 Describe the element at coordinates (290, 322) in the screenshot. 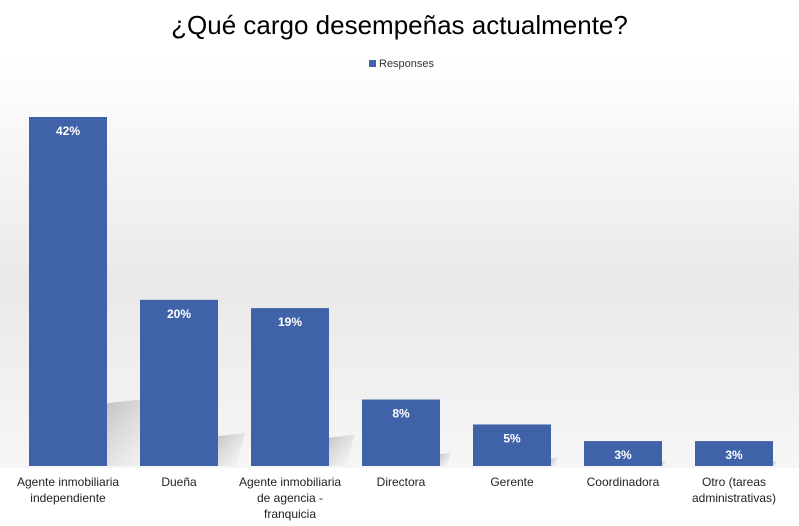

I see `data-label: 19%` at that location.